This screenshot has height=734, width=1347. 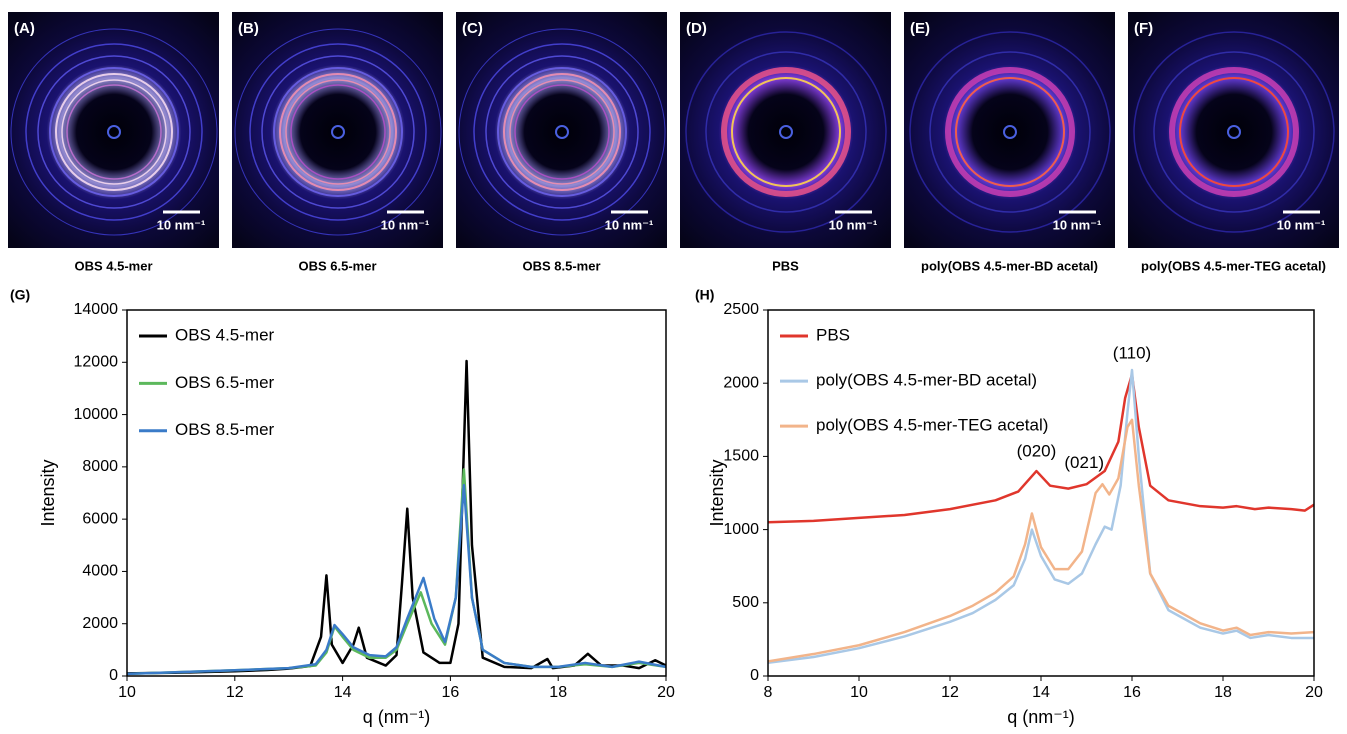 What do you see at coordinates (859, 692) in the screenshot?
I see `x-tick-label: 10` at bounding box center [859, 692].